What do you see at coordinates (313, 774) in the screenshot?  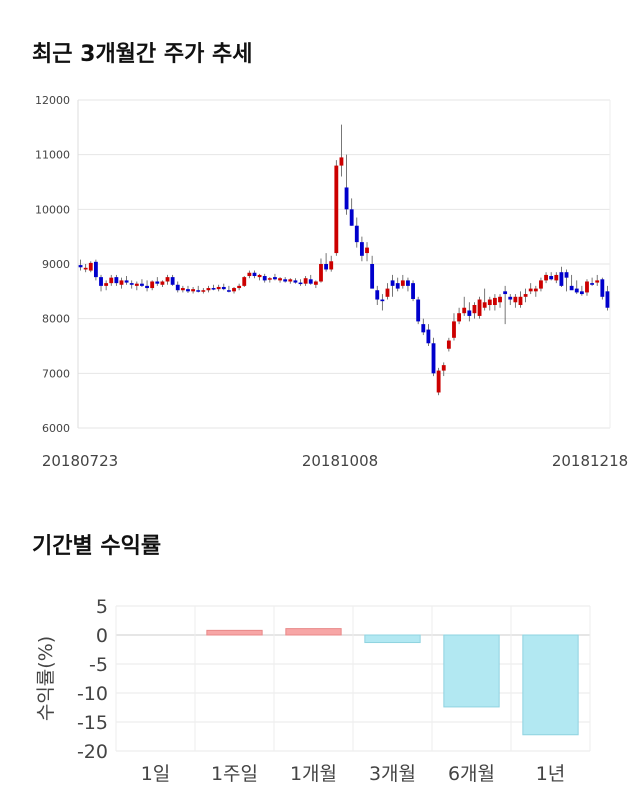 I see `x-tick-label: 1개월` at bounding box center [313, 774].